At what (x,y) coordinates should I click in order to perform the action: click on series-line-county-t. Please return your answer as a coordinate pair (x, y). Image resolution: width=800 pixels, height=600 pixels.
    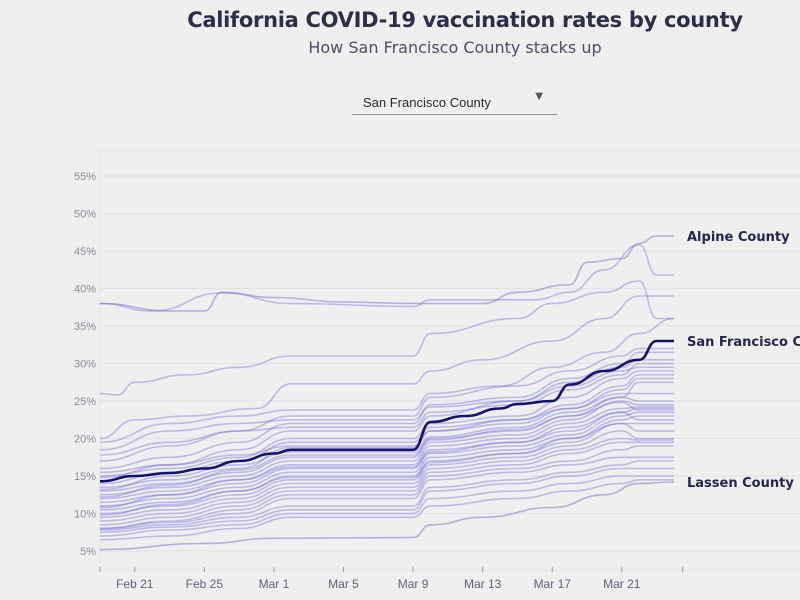
    Looking at the image, I should click on (386, 483).